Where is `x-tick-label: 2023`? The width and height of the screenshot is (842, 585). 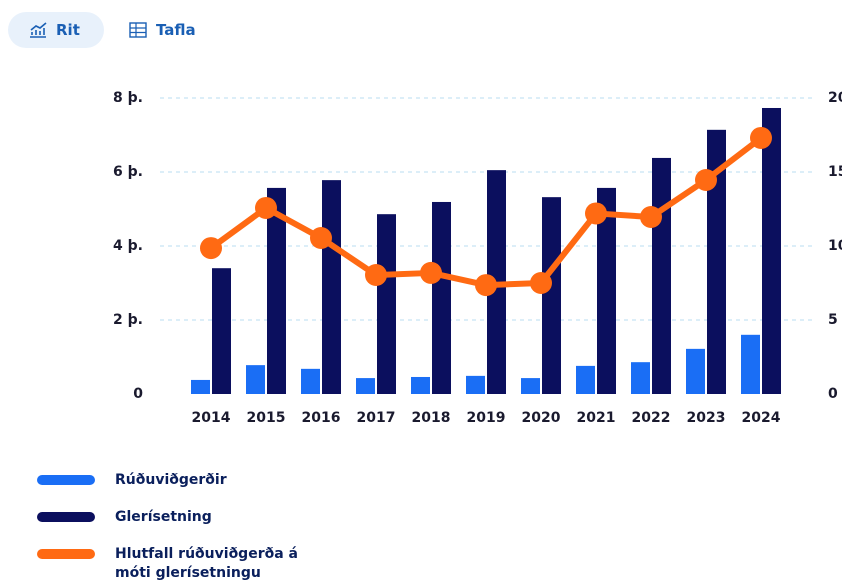
x-tick-label: 2023 is located at coordinates (706, 418).